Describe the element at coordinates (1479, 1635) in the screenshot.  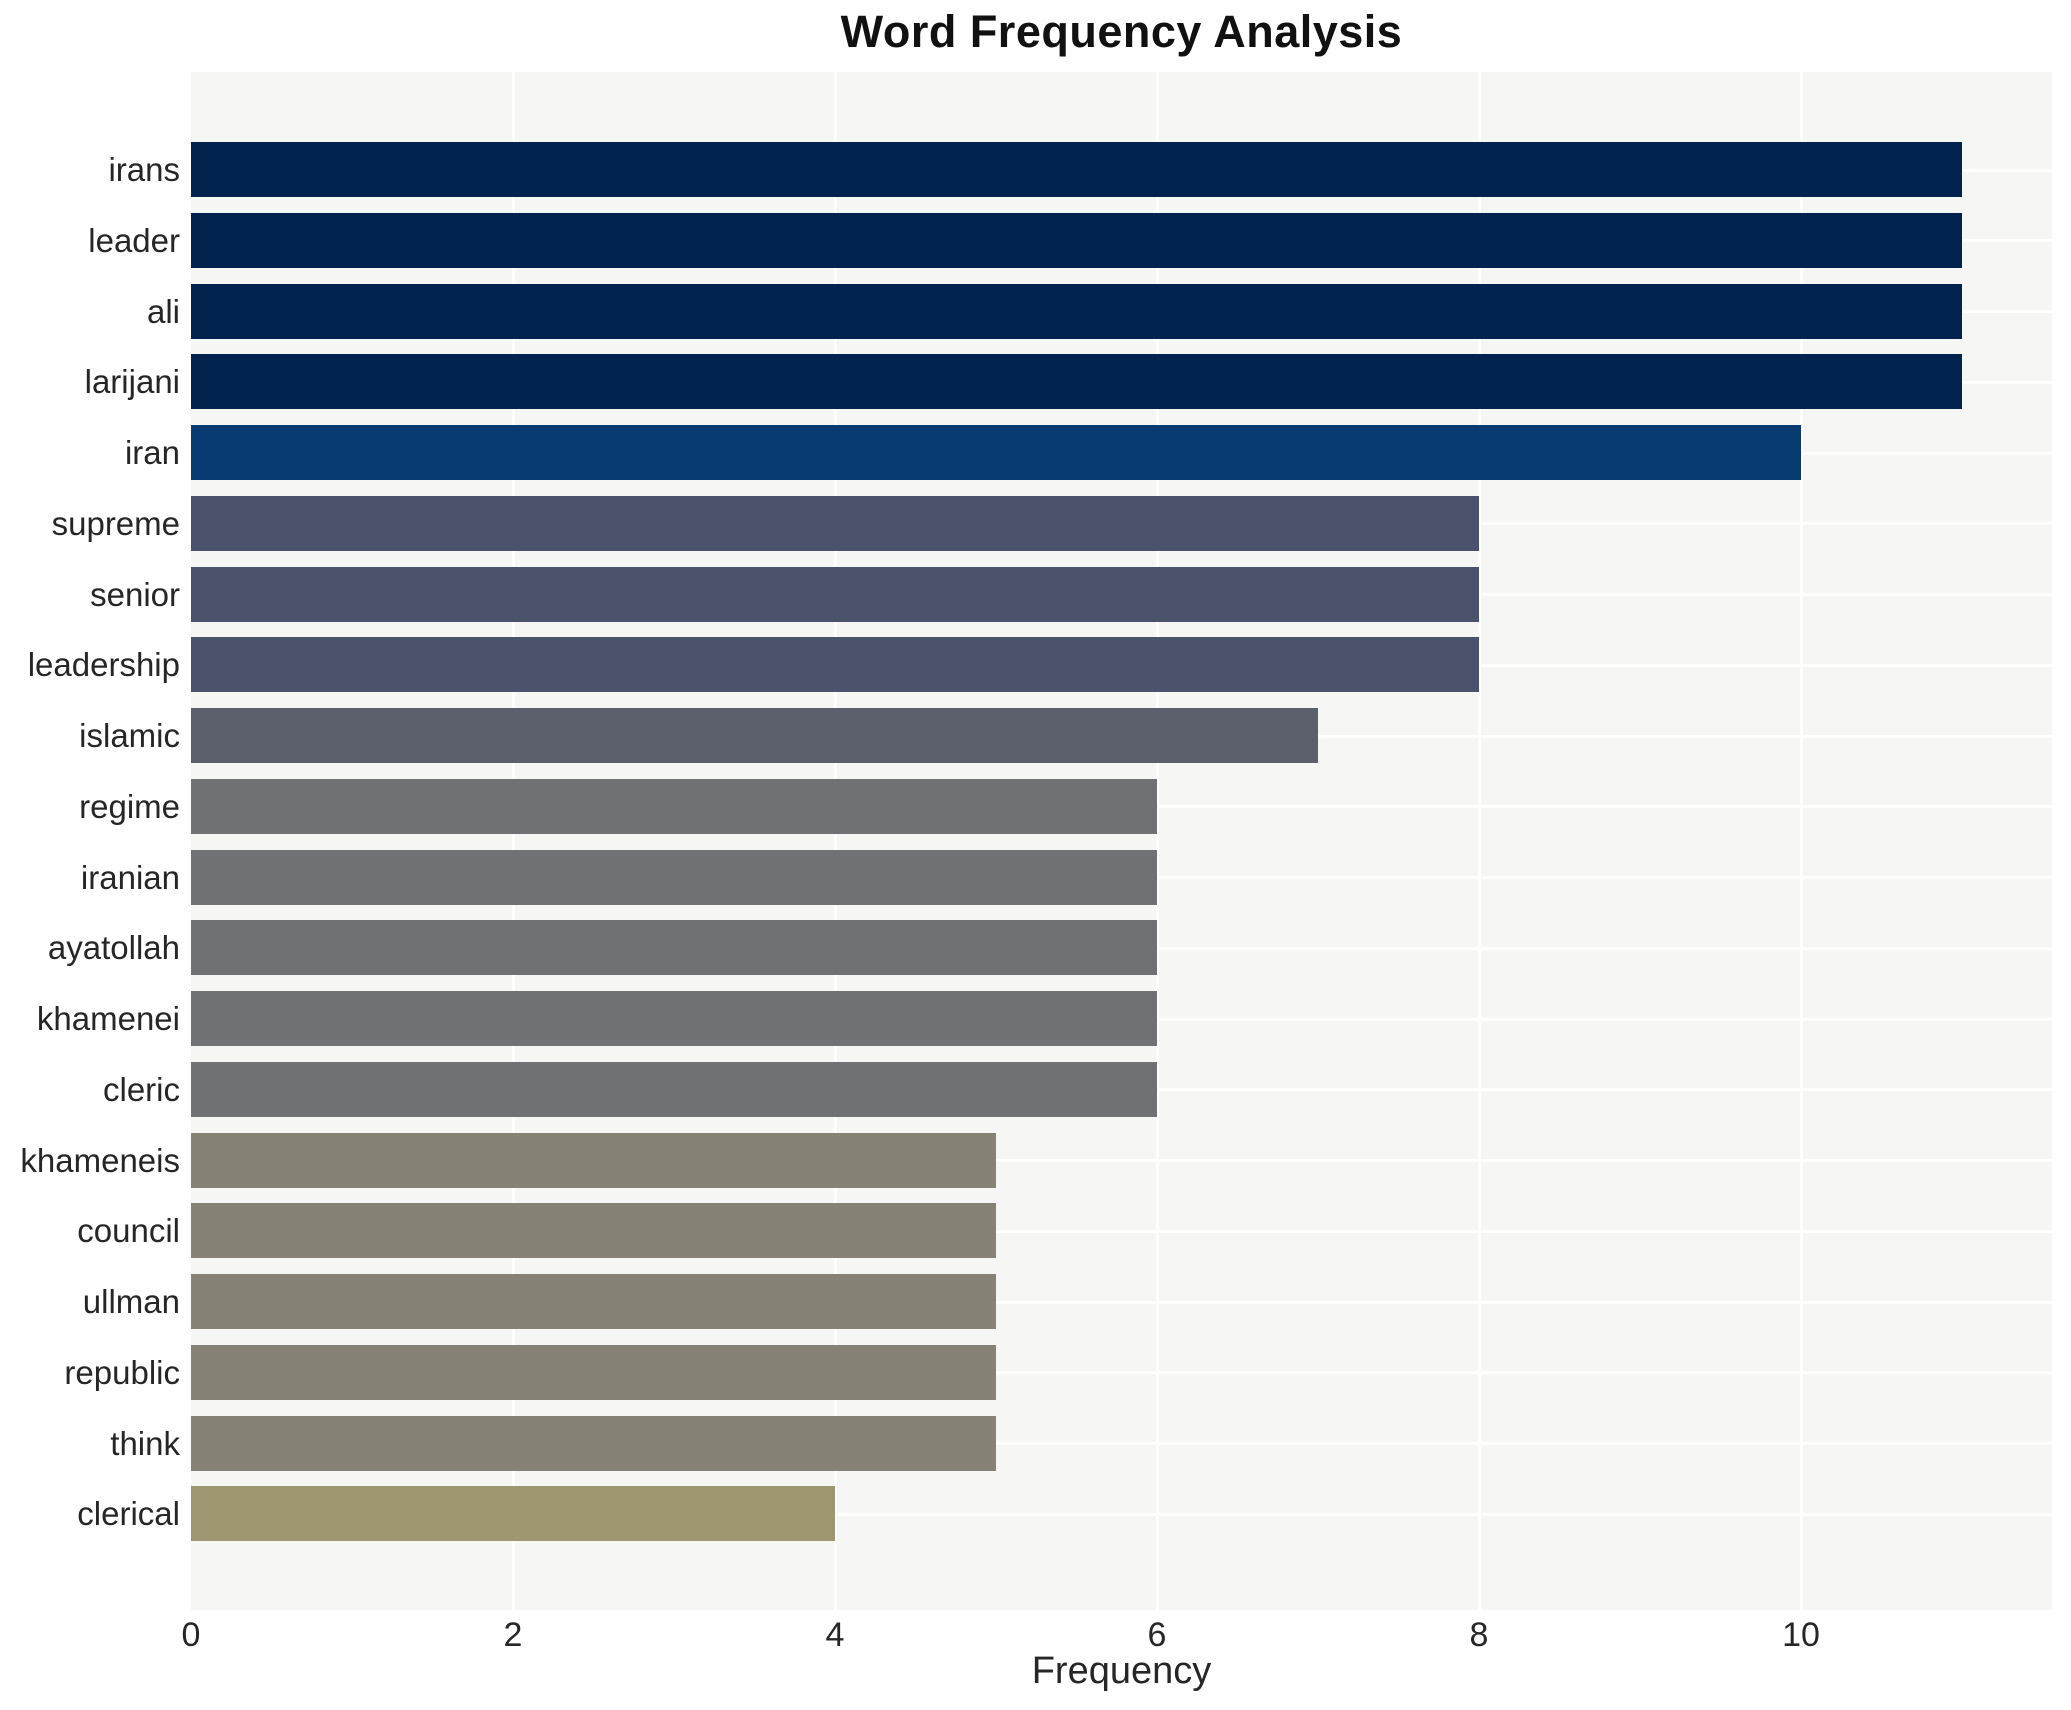
I see `x-tick-label-8: 8` at that location.